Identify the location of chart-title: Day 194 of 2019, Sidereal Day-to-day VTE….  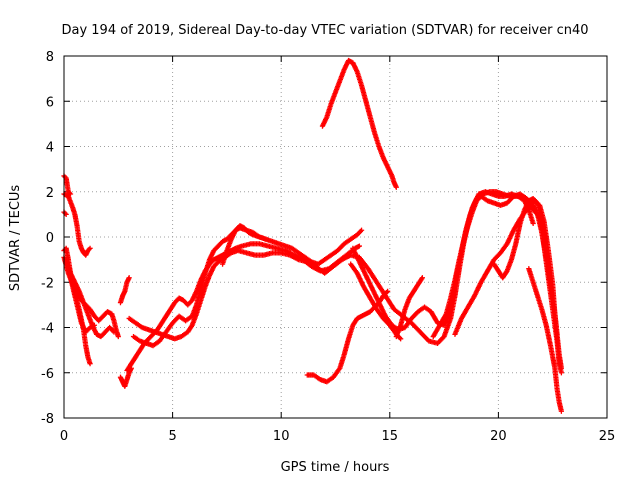
(324, 30).